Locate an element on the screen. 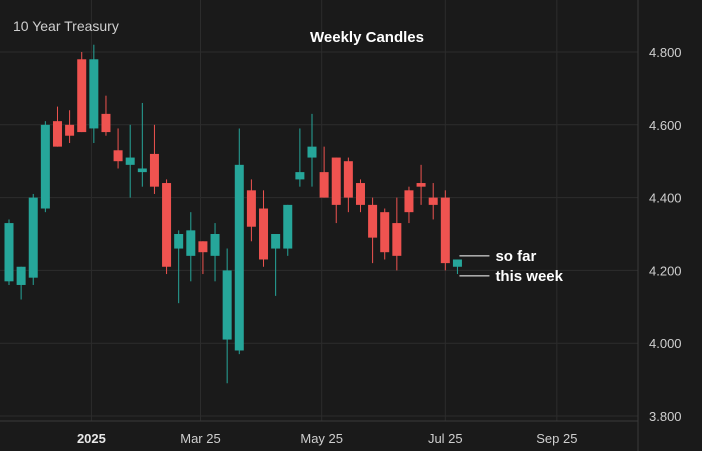  x-tick-label: May 25 is located at coordinates (321, 438).